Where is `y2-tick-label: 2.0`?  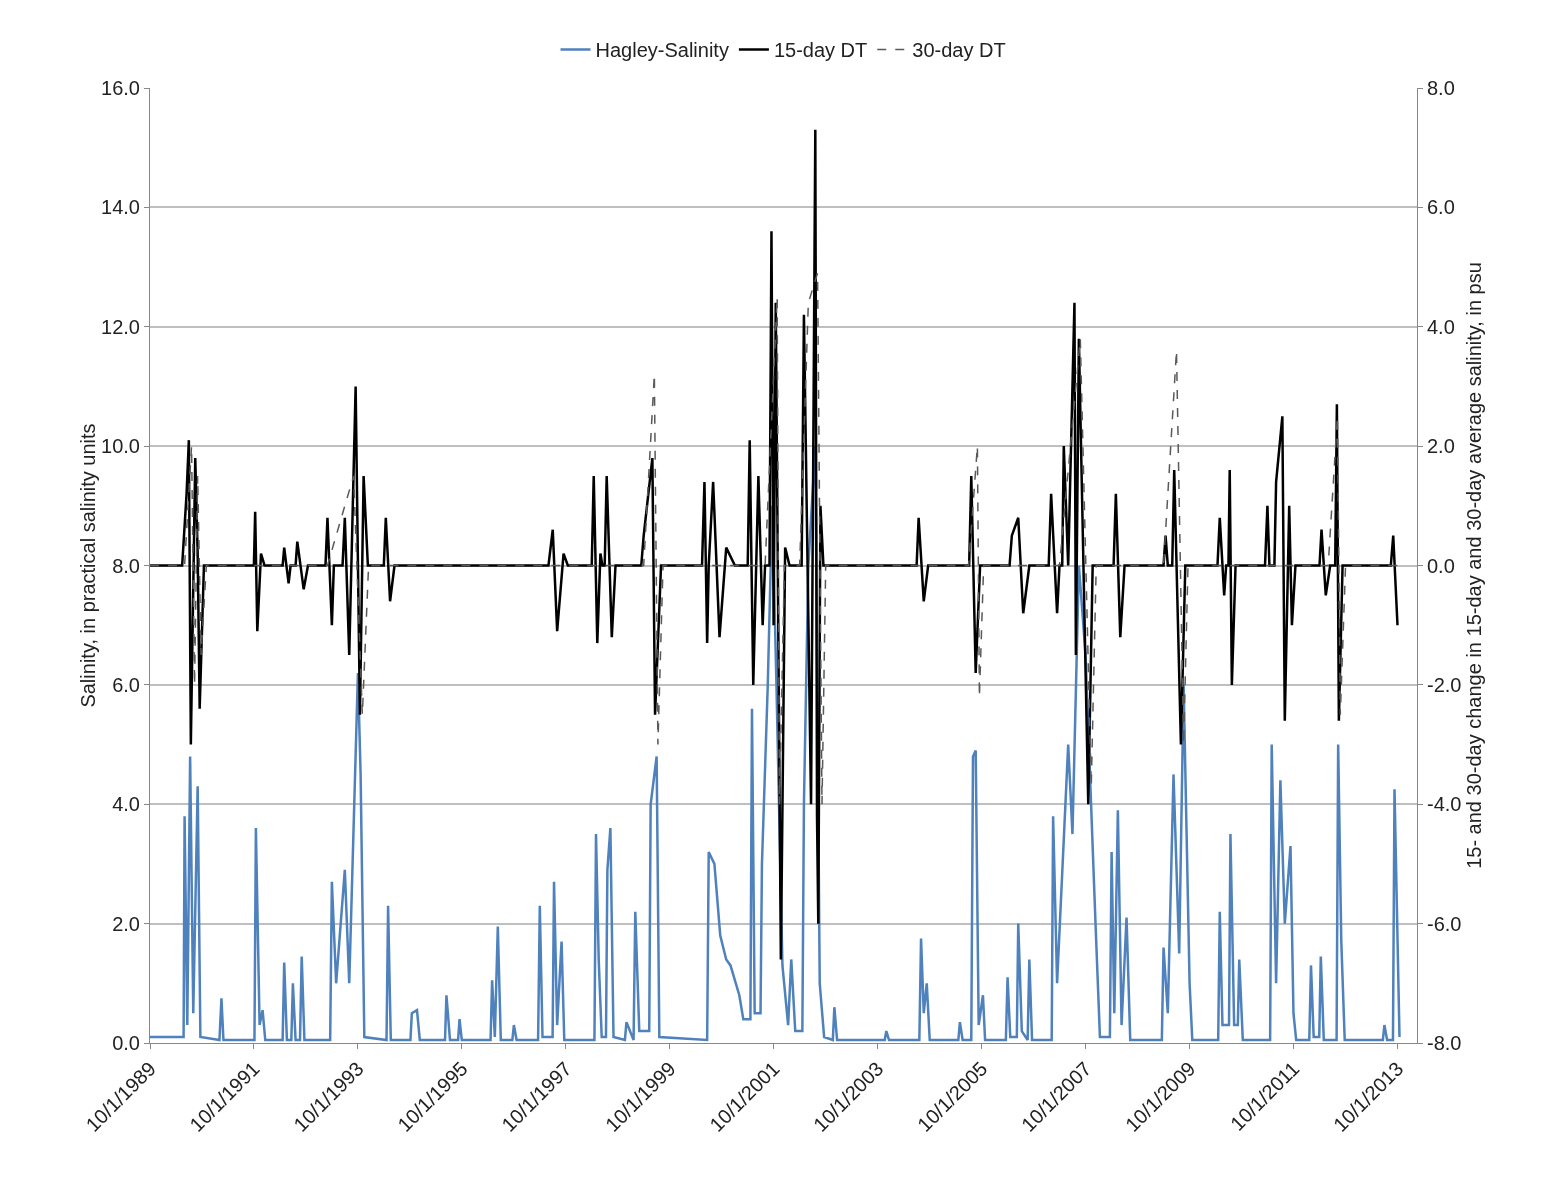
y2-tick-label: 2.0 is located at coordinates (1441, 446).